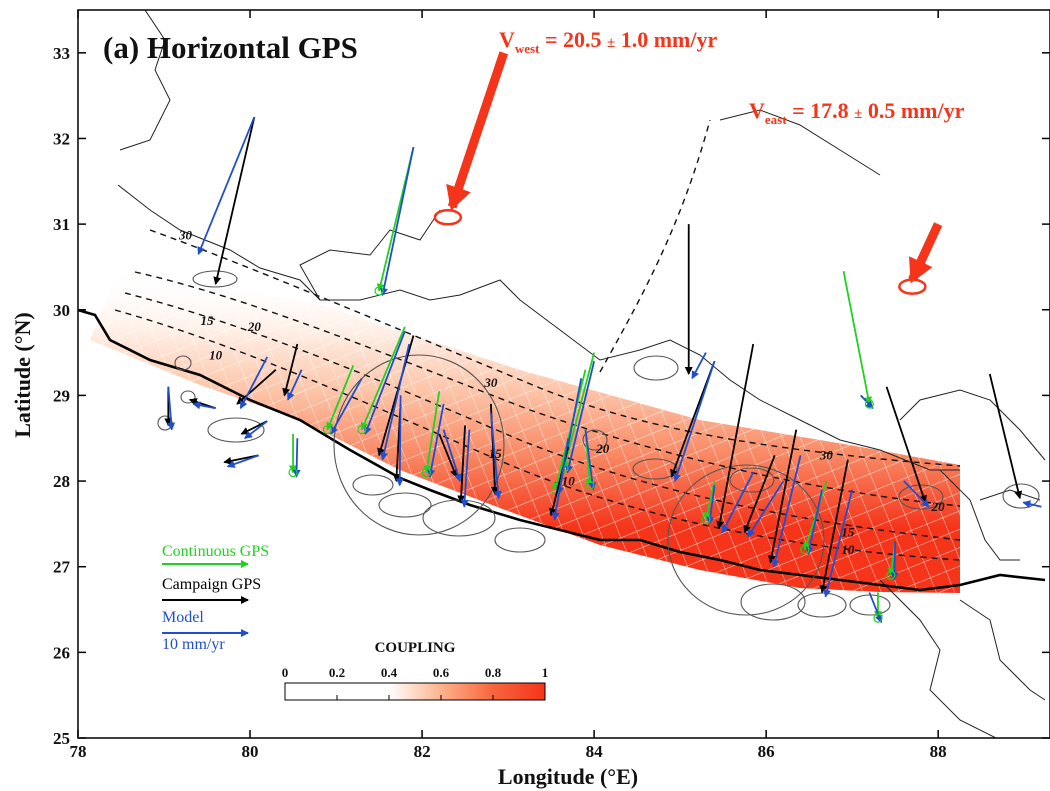  Describe the element at coordinates (61, 738) in the screenshot. I see `y-tick-label: 25` at that location.